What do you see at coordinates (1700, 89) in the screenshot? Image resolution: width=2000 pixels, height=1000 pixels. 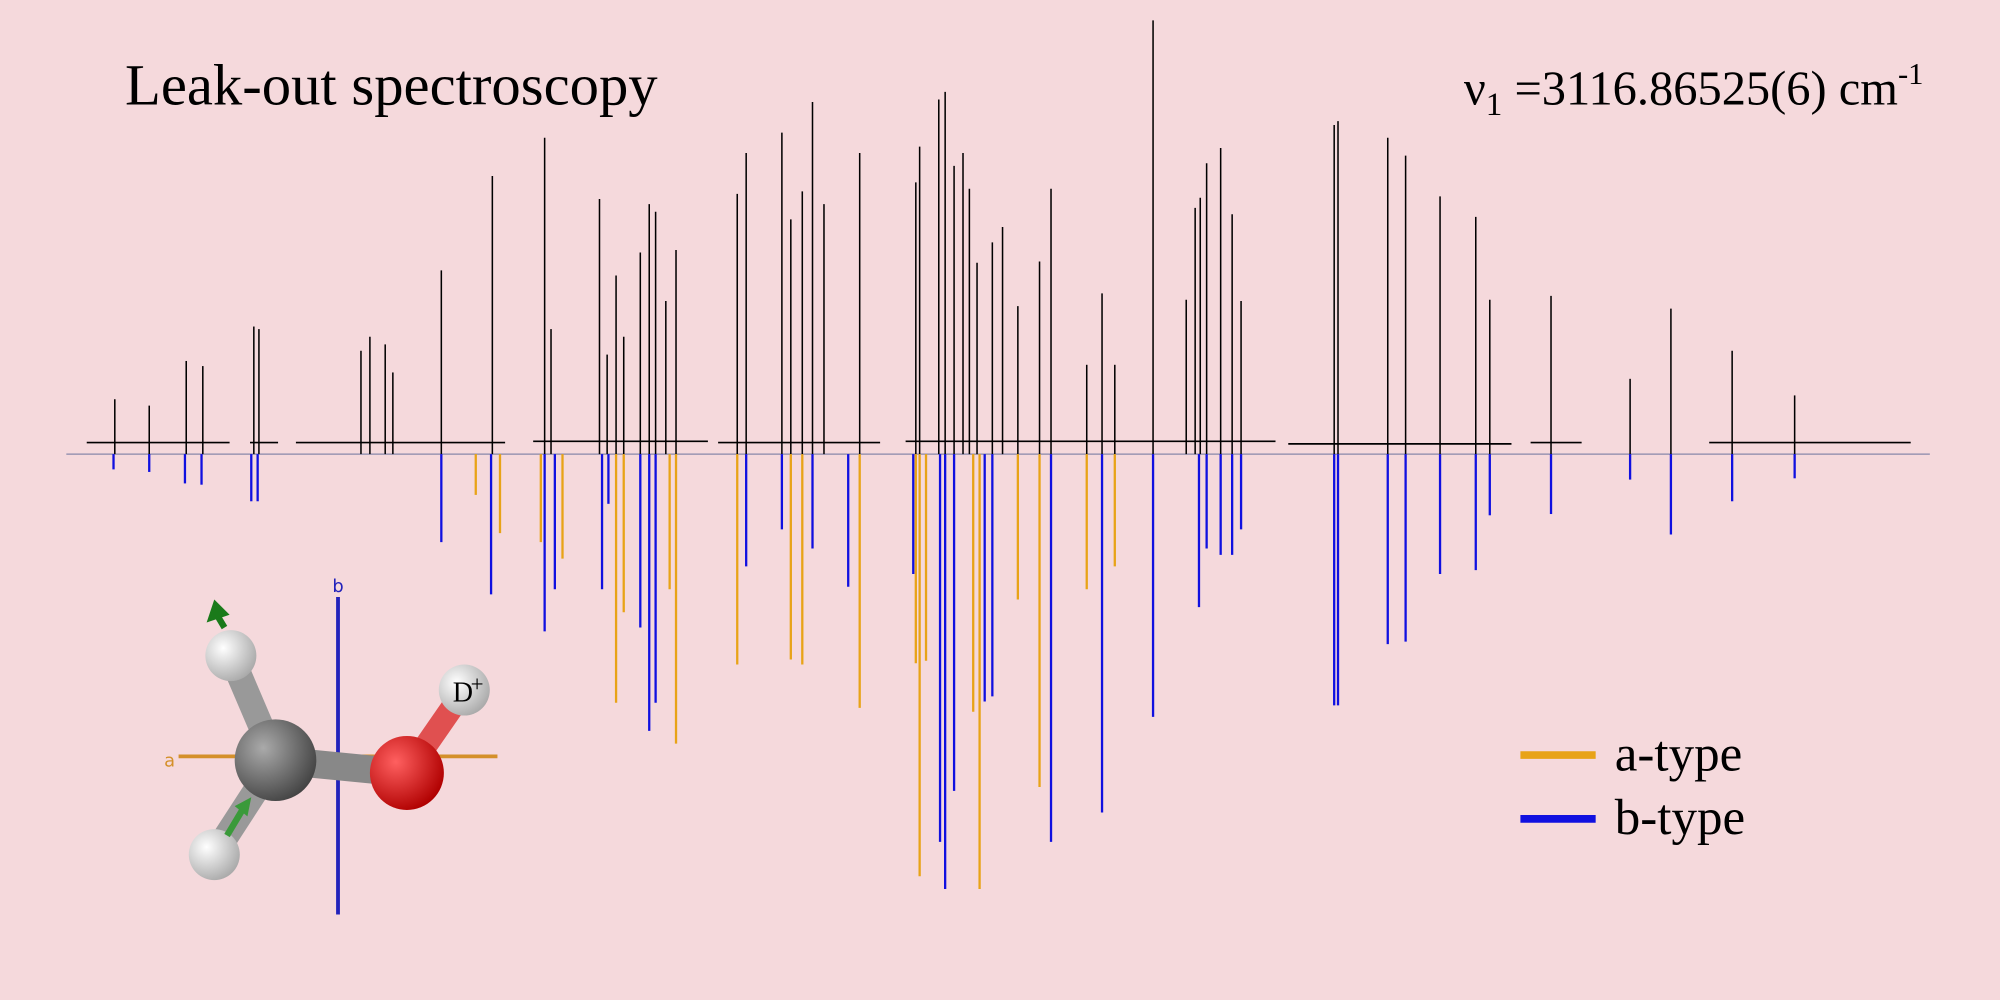 I see `text: =3116.86525(6) cm` at bounding box center [1700, 89].